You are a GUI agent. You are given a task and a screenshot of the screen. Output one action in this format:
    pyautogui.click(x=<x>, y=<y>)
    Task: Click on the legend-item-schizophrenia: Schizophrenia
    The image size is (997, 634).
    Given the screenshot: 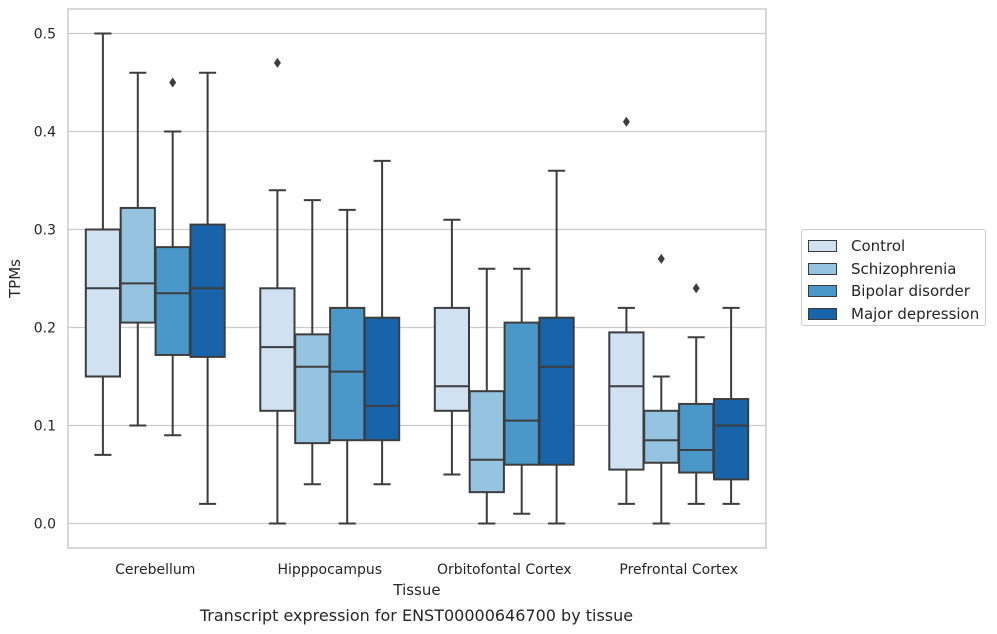 What is the action you would take?
    pyautogui.click(x=896, y=269)
    